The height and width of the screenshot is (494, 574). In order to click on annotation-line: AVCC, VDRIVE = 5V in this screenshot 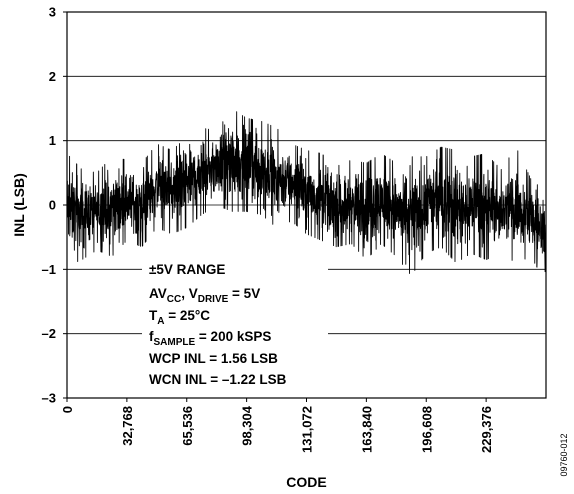, I will do `click(204, 295)`.